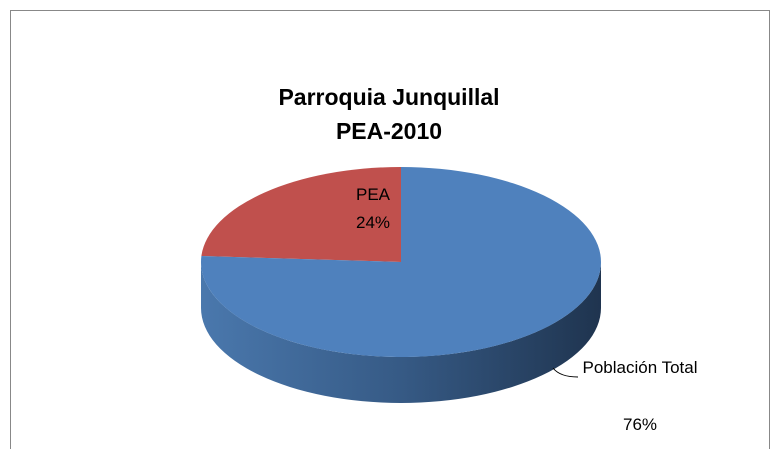 Image resolution: width=778 pixels, height=449 pixels. I want to click on leader-line, so click(565, 372).